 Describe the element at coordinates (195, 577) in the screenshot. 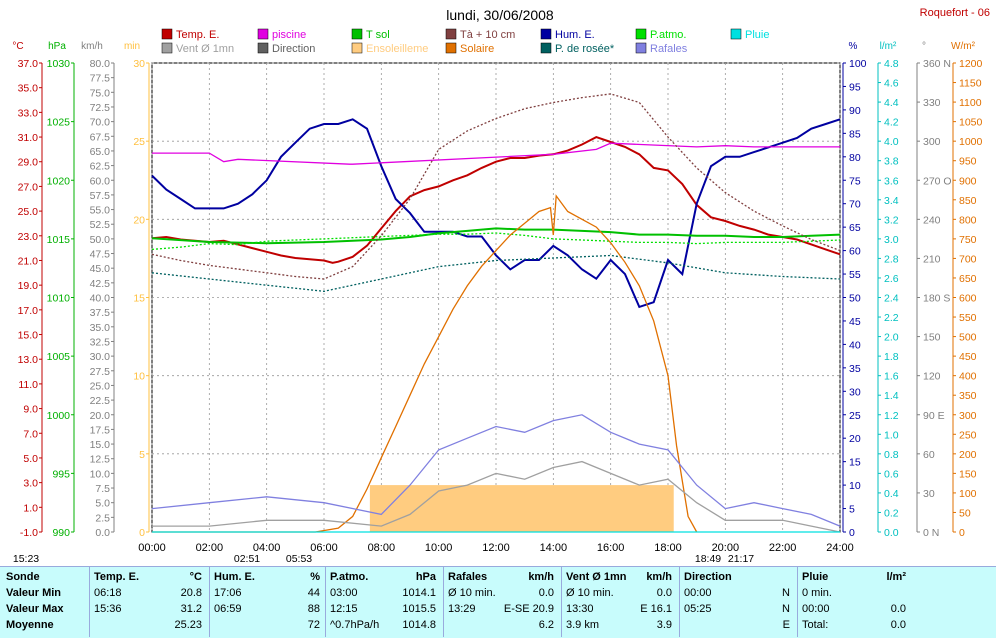

I see `summary-header-unit: °C` at that location.